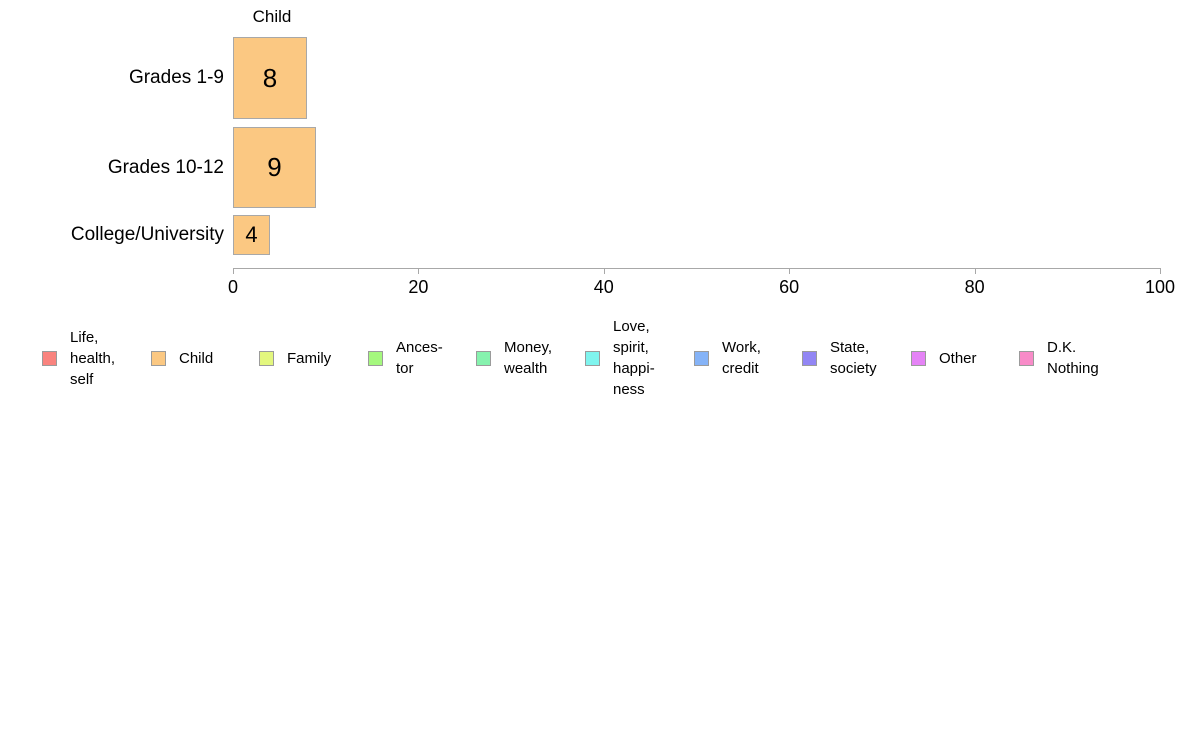 The width and height of the screenshot is (1188, 736). I want to click on legend-item-state-society: State, society, so click(839, 358).